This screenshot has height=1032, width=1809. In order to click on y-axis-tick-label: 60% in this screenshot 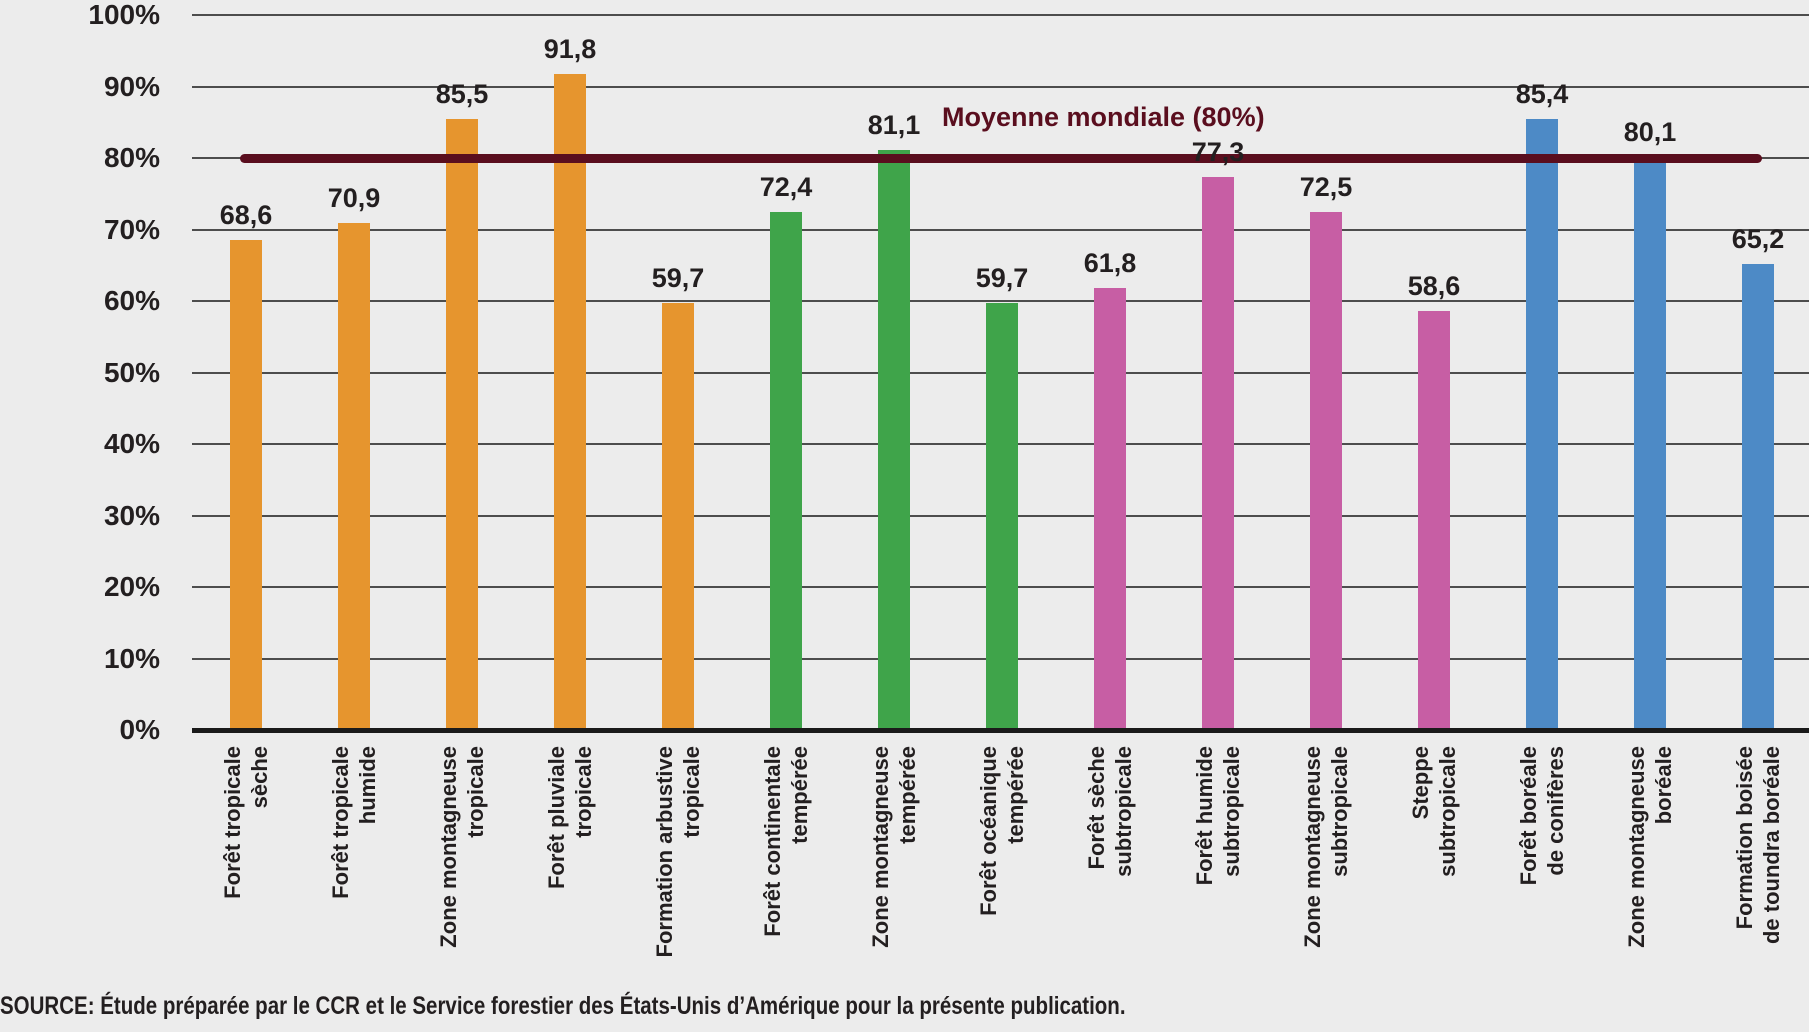, I will do `click(131, 300)`.